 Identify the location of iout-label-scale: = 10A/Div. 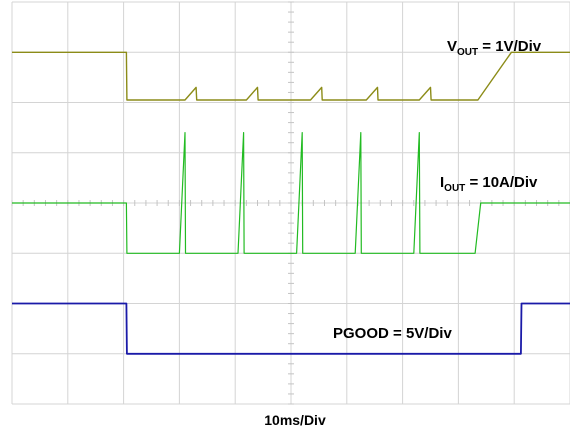
(501, 182).